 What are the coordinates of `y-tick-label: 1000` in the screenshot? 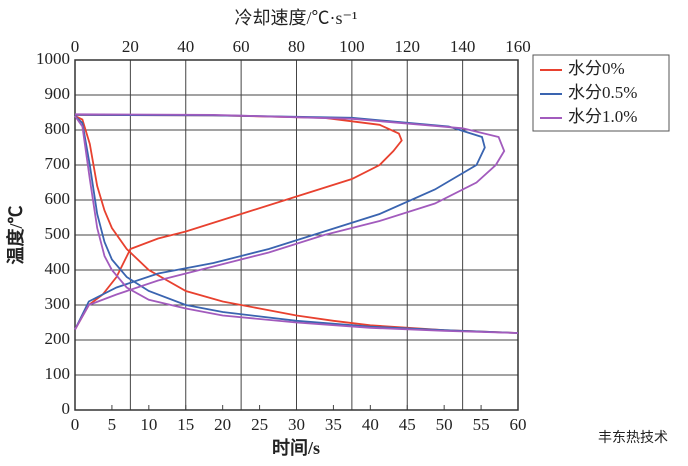 It's located at (53, 58).